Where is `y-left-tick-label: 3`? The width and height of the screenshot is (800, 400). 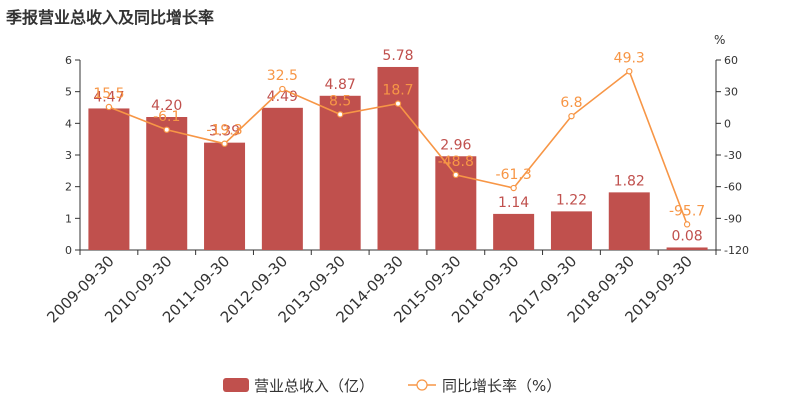
y-left-tick-label: 3 is located at coordinates (68, 155).